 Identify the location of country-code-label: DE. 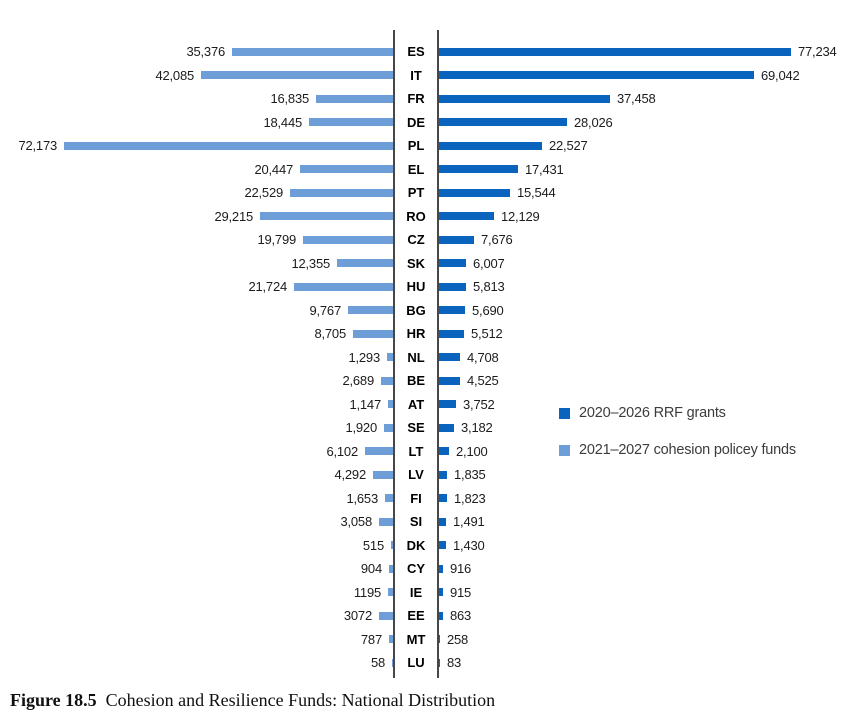
(416, 122).